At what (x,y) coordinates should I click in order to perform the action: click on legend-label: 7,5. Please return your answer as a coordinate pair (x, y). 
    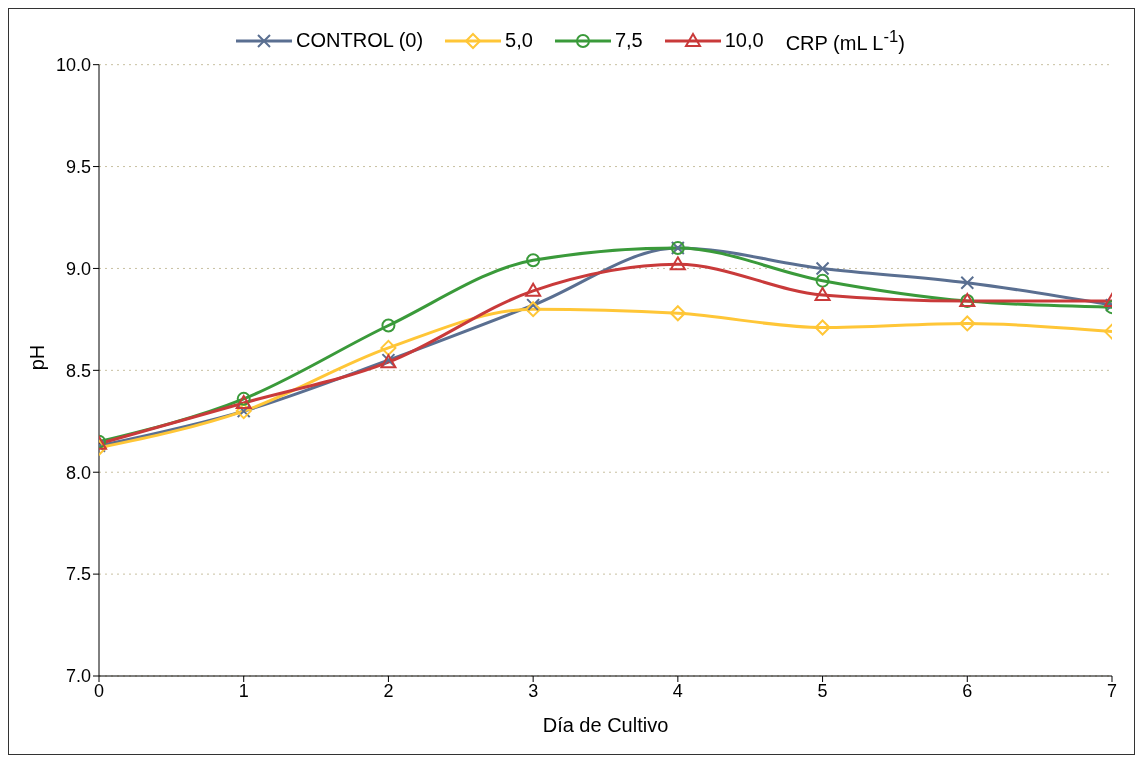
    Looking at the image, I should click on (628, 41).